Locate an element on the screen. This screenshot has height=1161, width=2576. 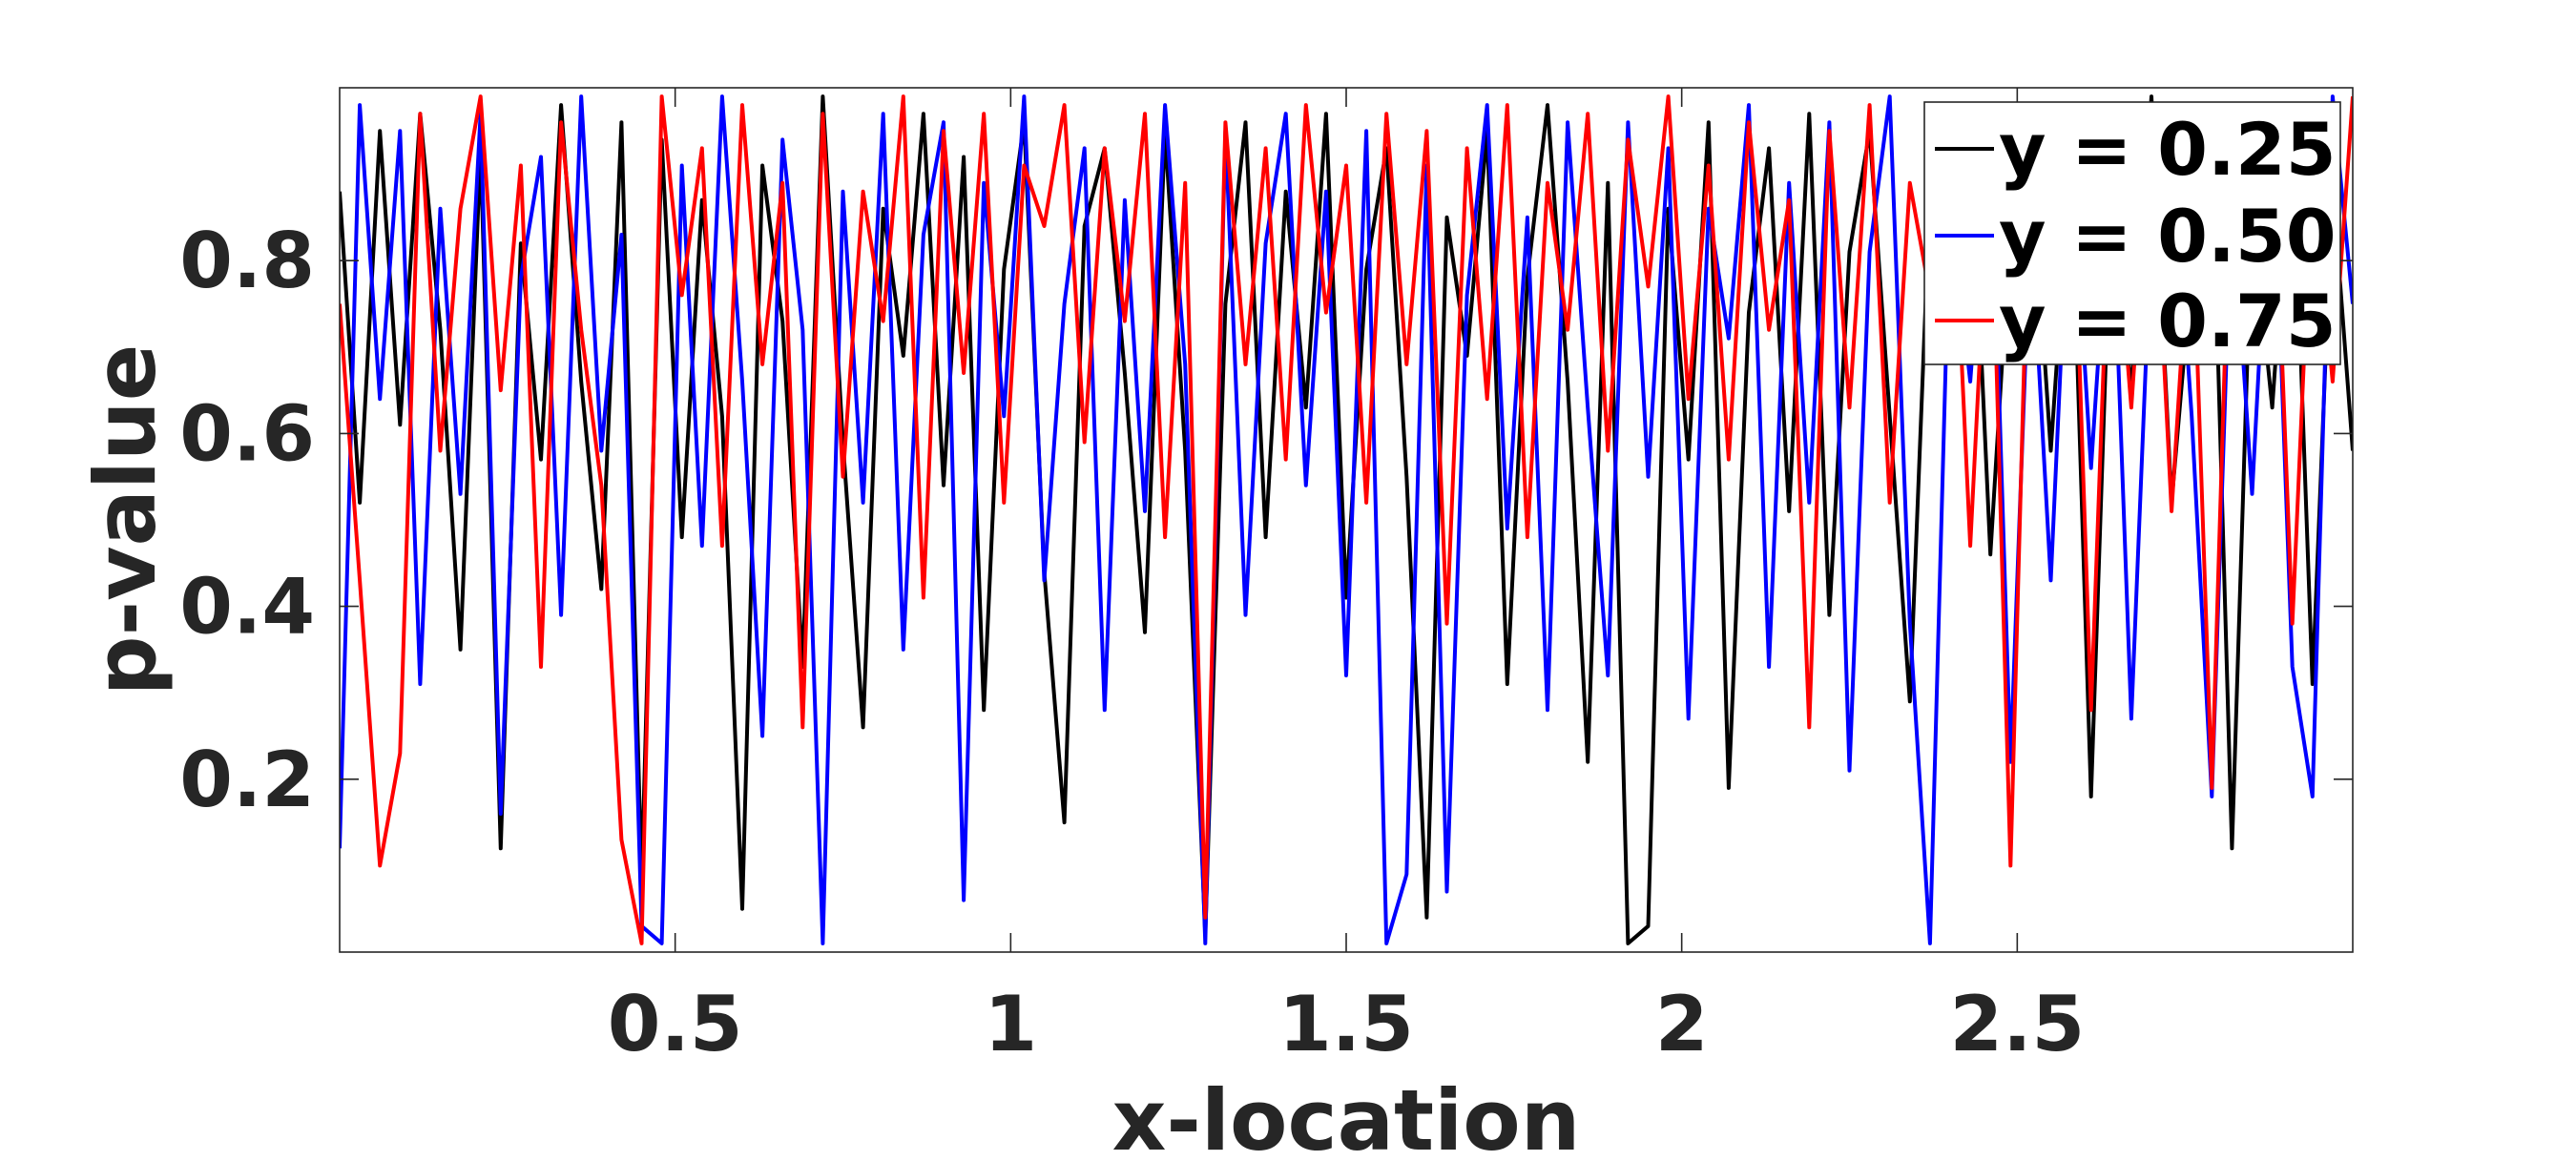
x-tick-label: 2 is located at coordinates (1682, 1024).